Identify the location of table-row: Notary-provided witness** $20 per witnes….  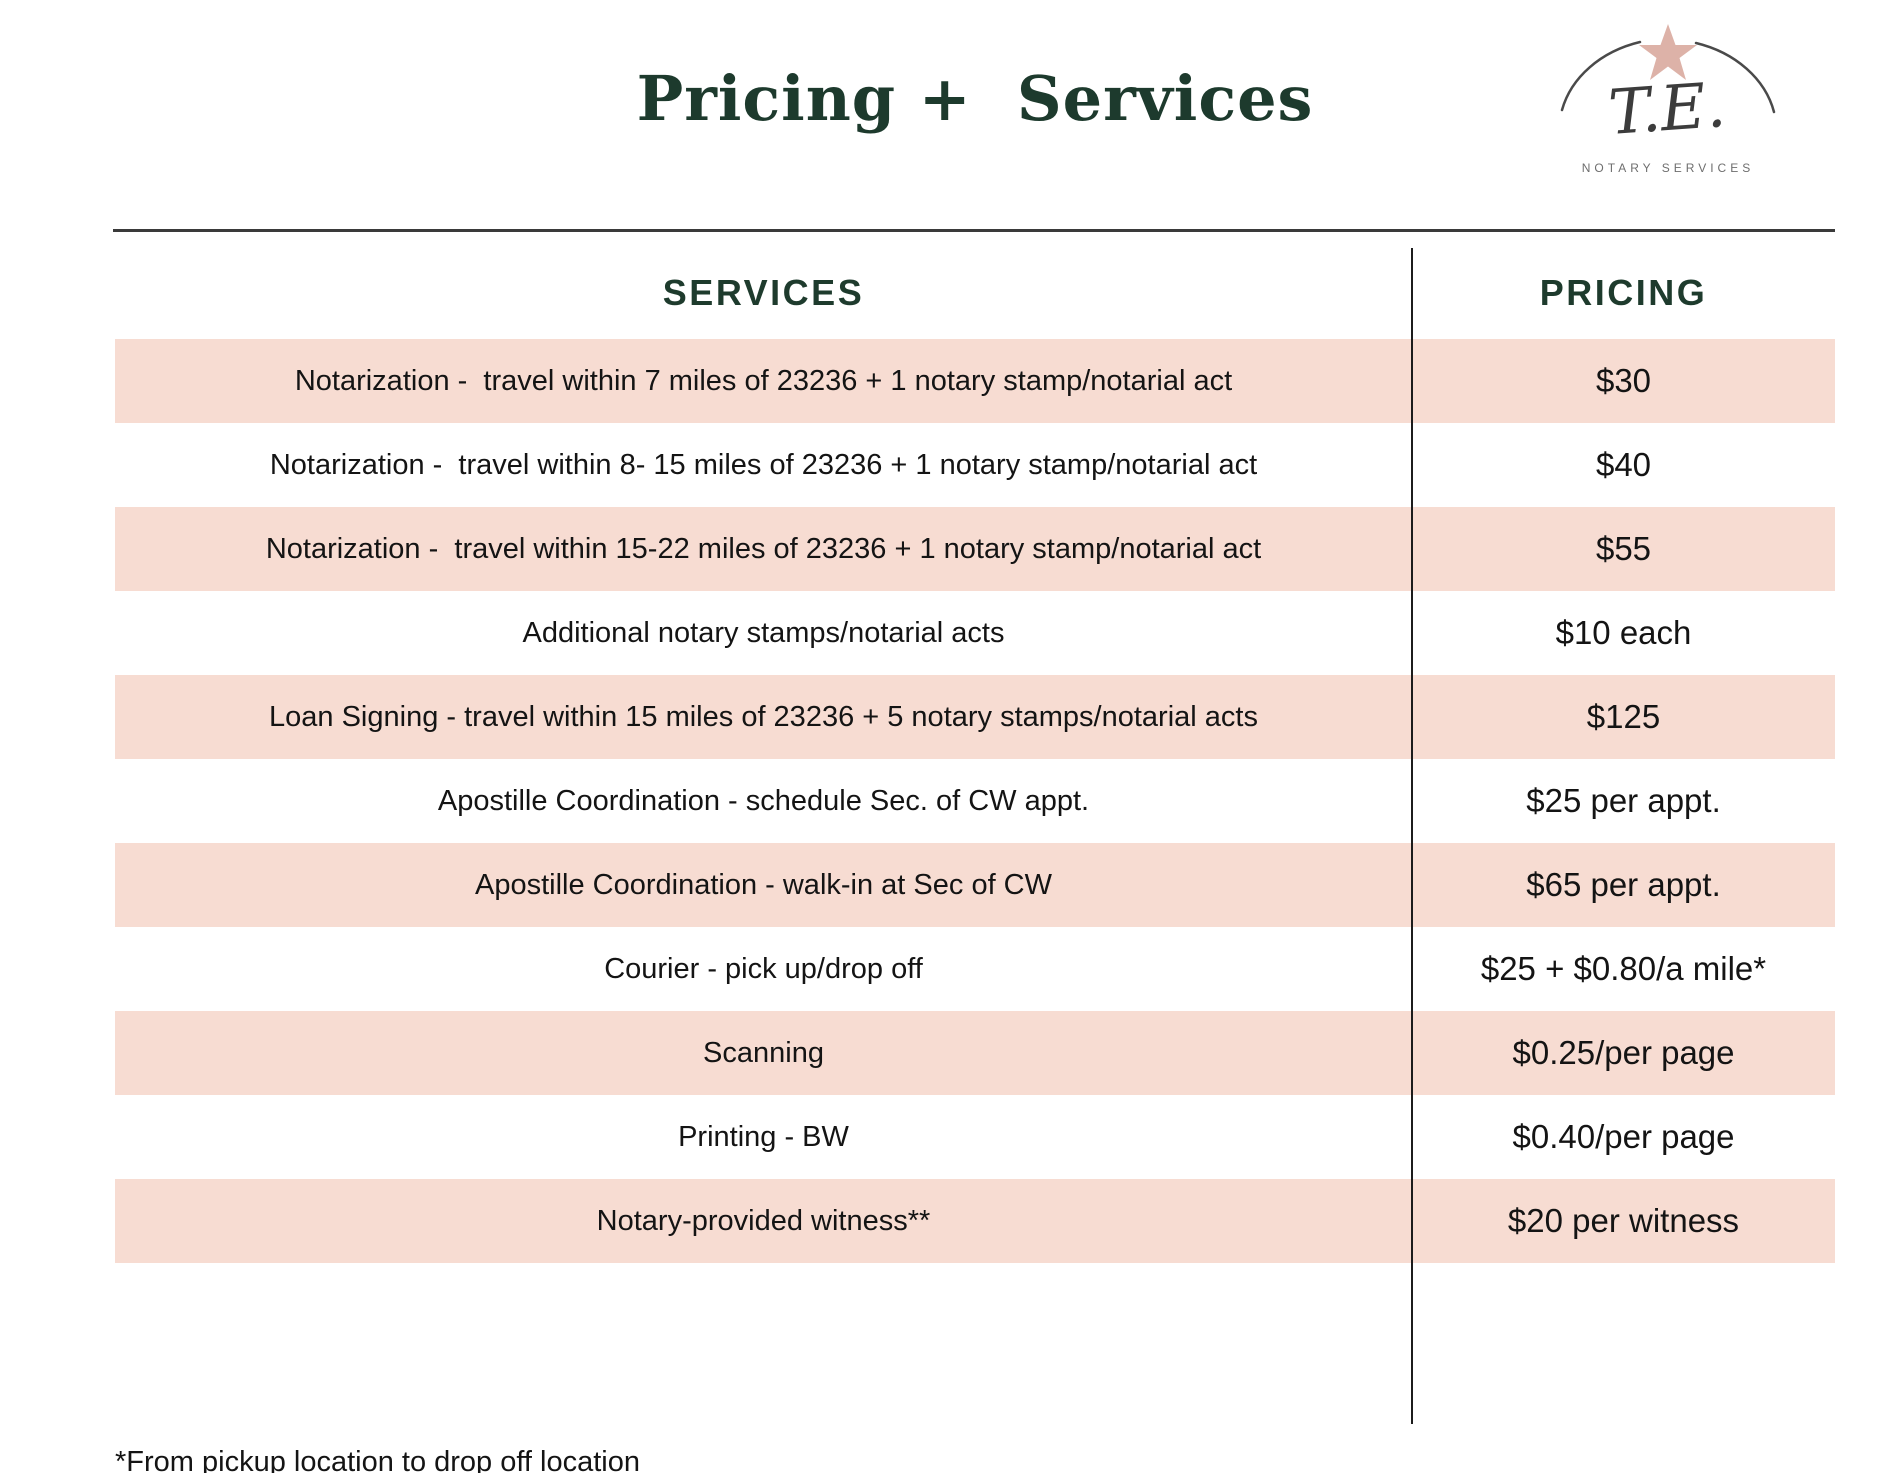
(975, 1221).